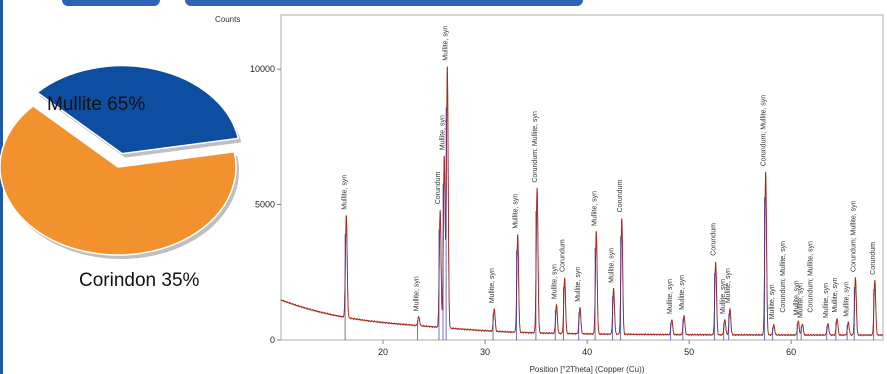 This screenshot has height=374, width=887. Describe the element at coordinates (383, 352) in the screenshot. I see `x-tick-label: 20` at that location.